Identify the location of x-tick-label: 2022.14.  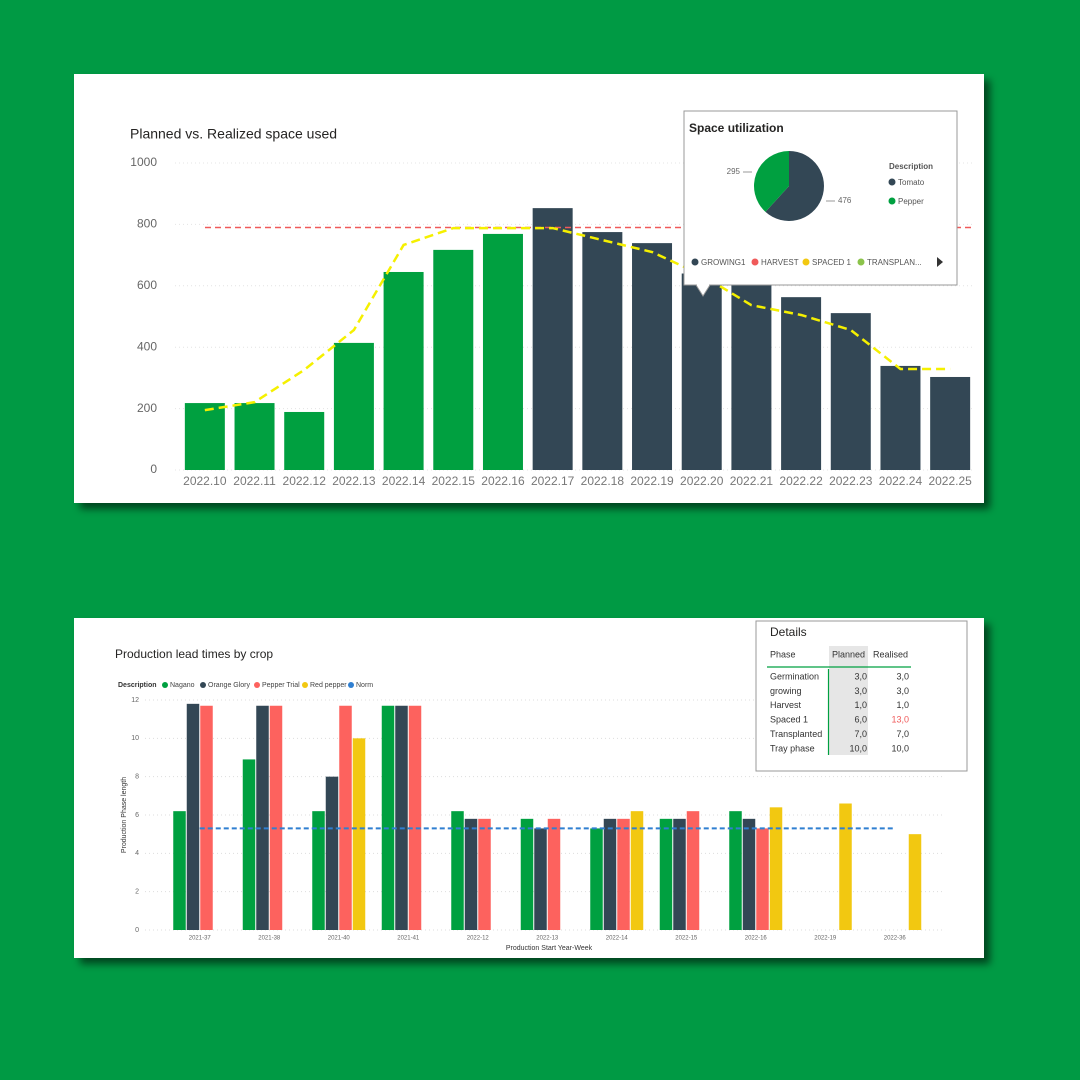
(404, 481).